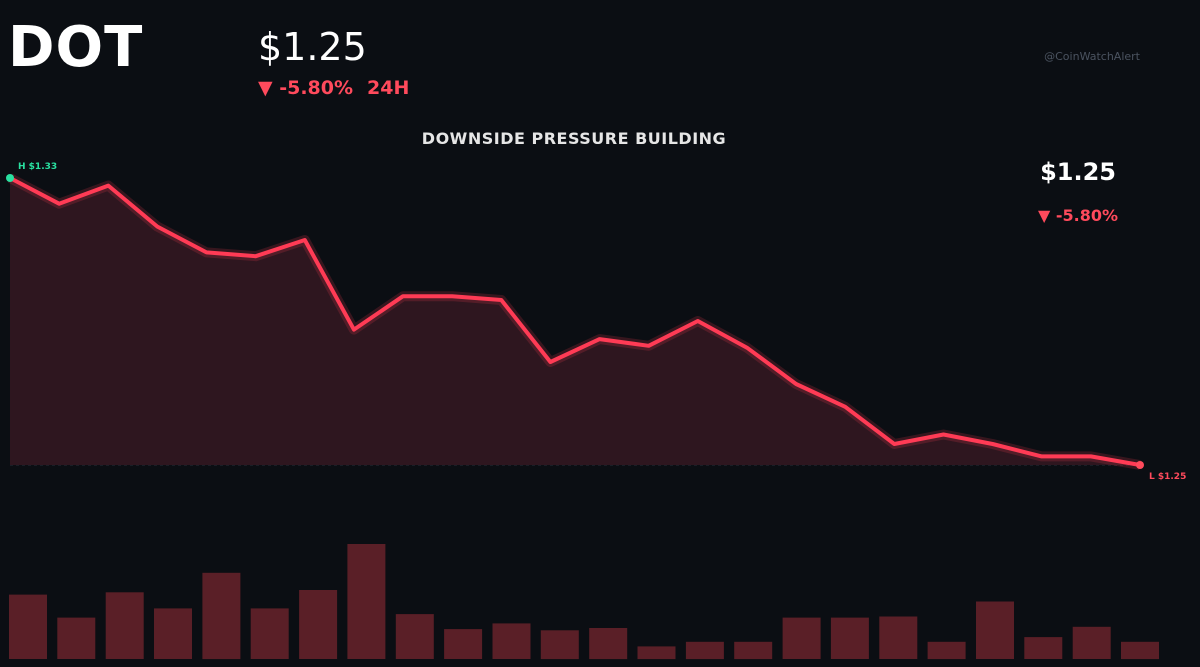  Describe the element at coordinates (306, 88) in the screenshot. I see `price-change: ▼ -5.80%` at that location.